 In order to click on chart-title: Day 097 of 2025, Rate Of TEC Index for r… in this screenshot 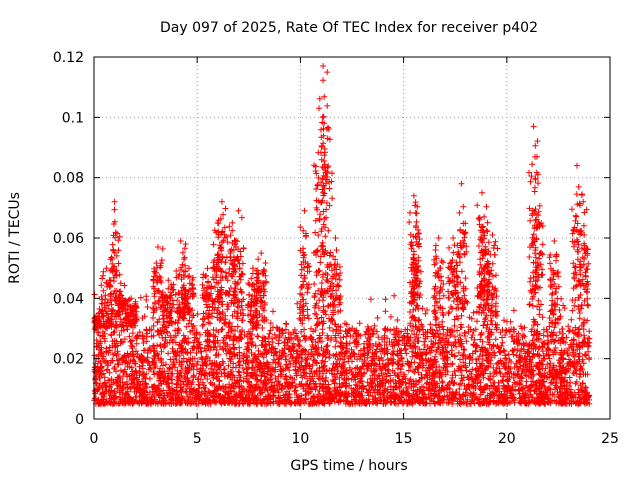, I will do `click(349, 28)`.